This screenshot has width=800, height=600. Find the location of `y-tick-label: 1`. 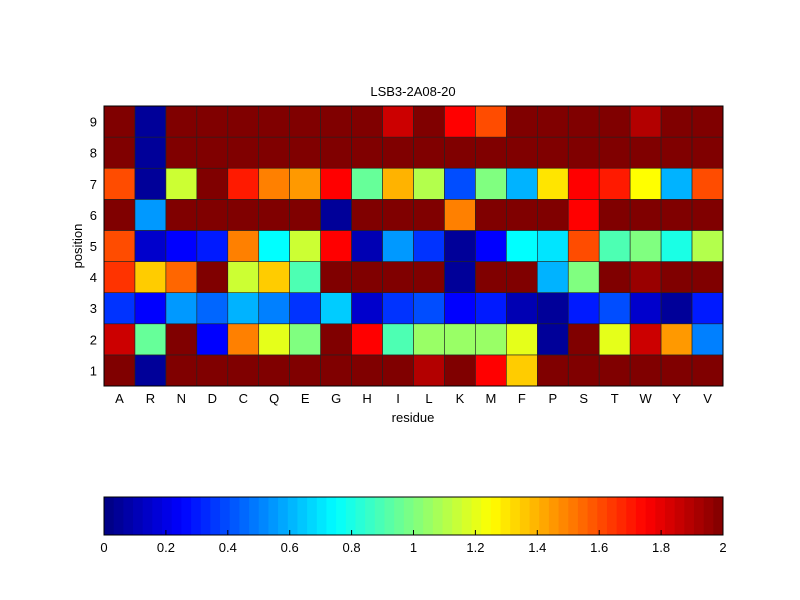

y-tick-label: 1 is located at coordinates (93, 370).